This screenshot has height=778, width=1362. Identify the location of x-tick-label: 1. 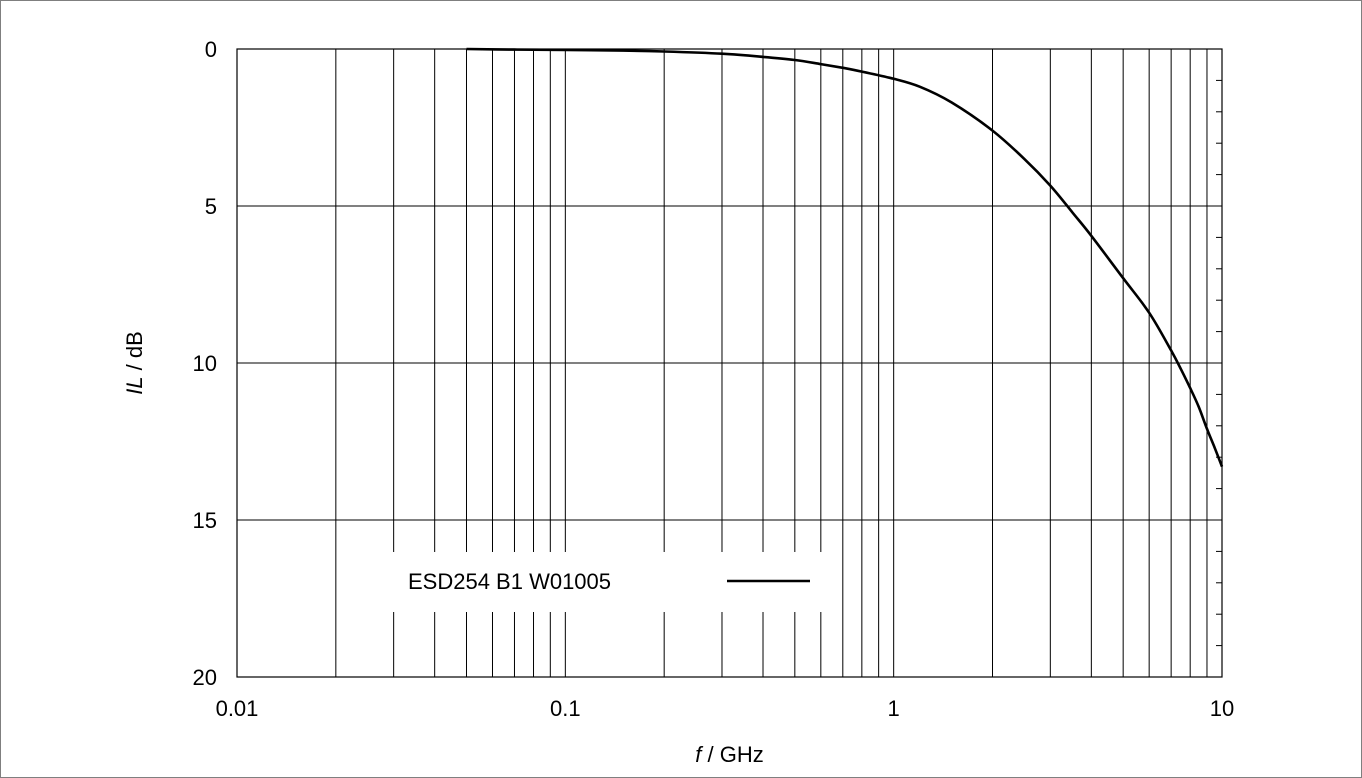
(894, 708).